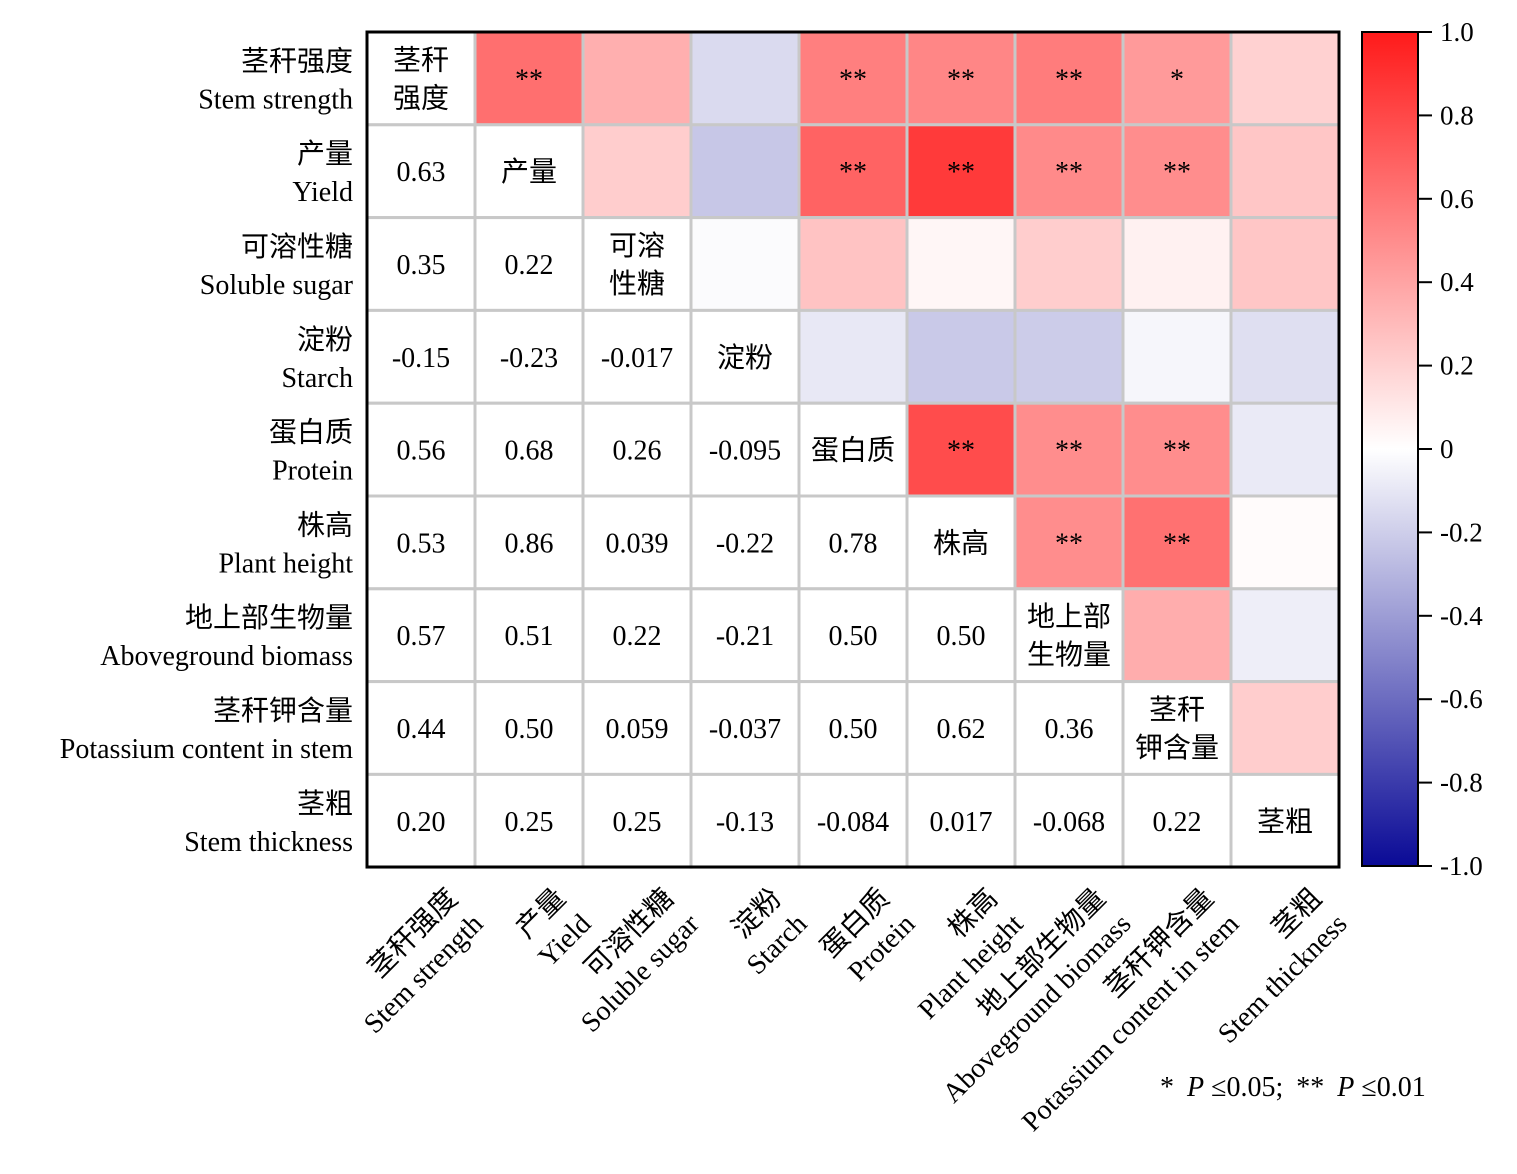  Describe the element at coordinates (637, 822) in the screenshot. I see `correlation-value: 0.25` at that location.